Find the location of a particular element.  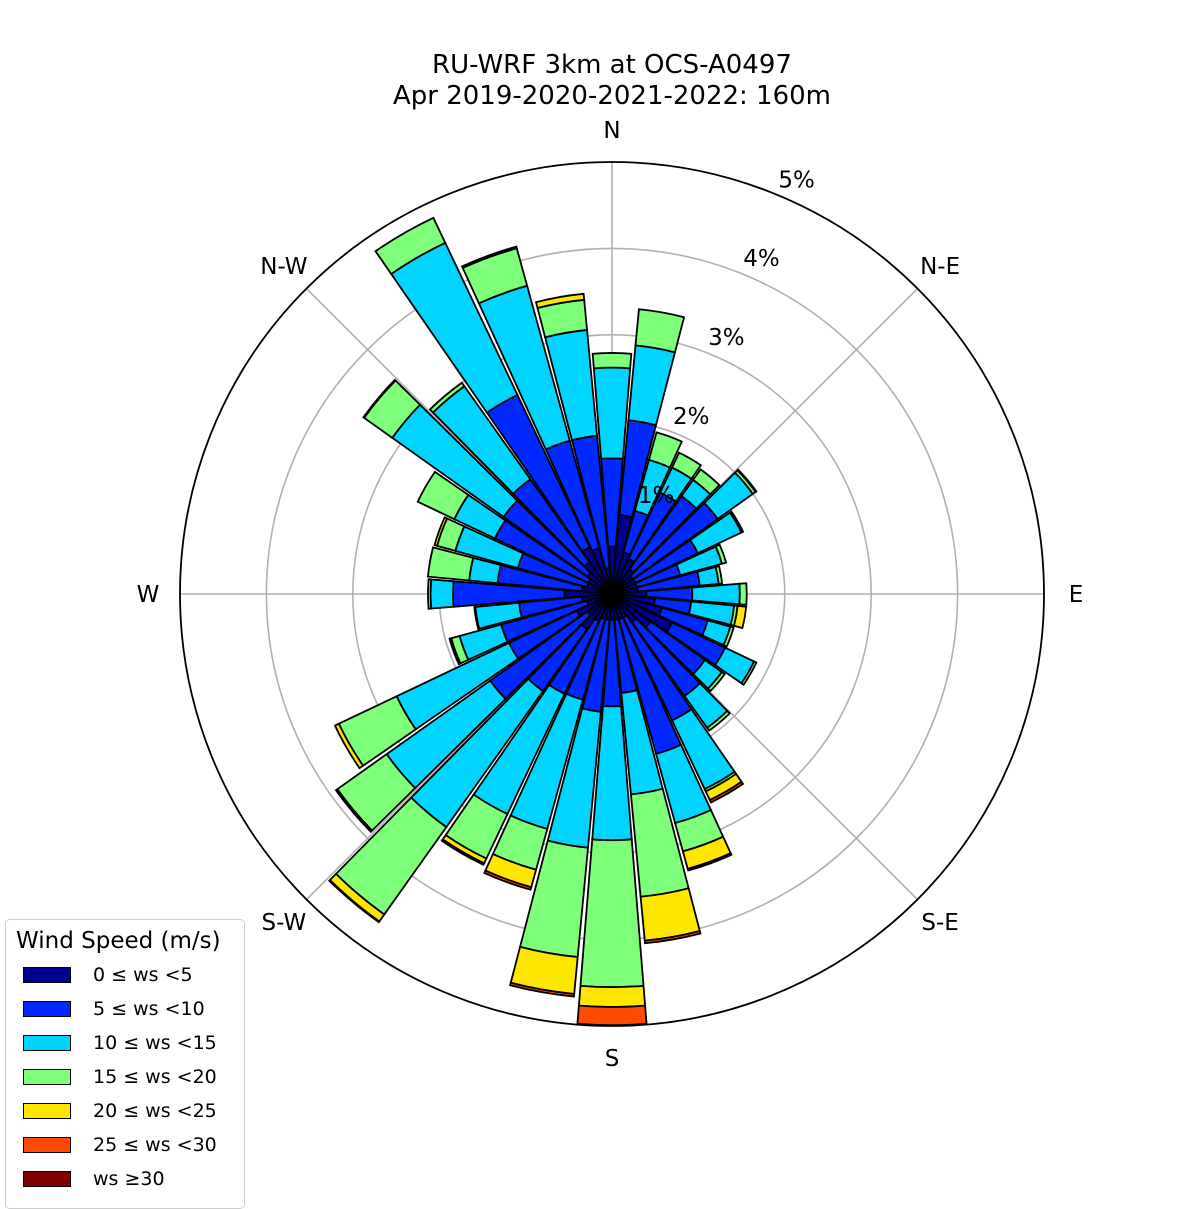

chart-subtitle: Apr 2019-2020-2021-2022: 160m is located at coordinates (612, 96).